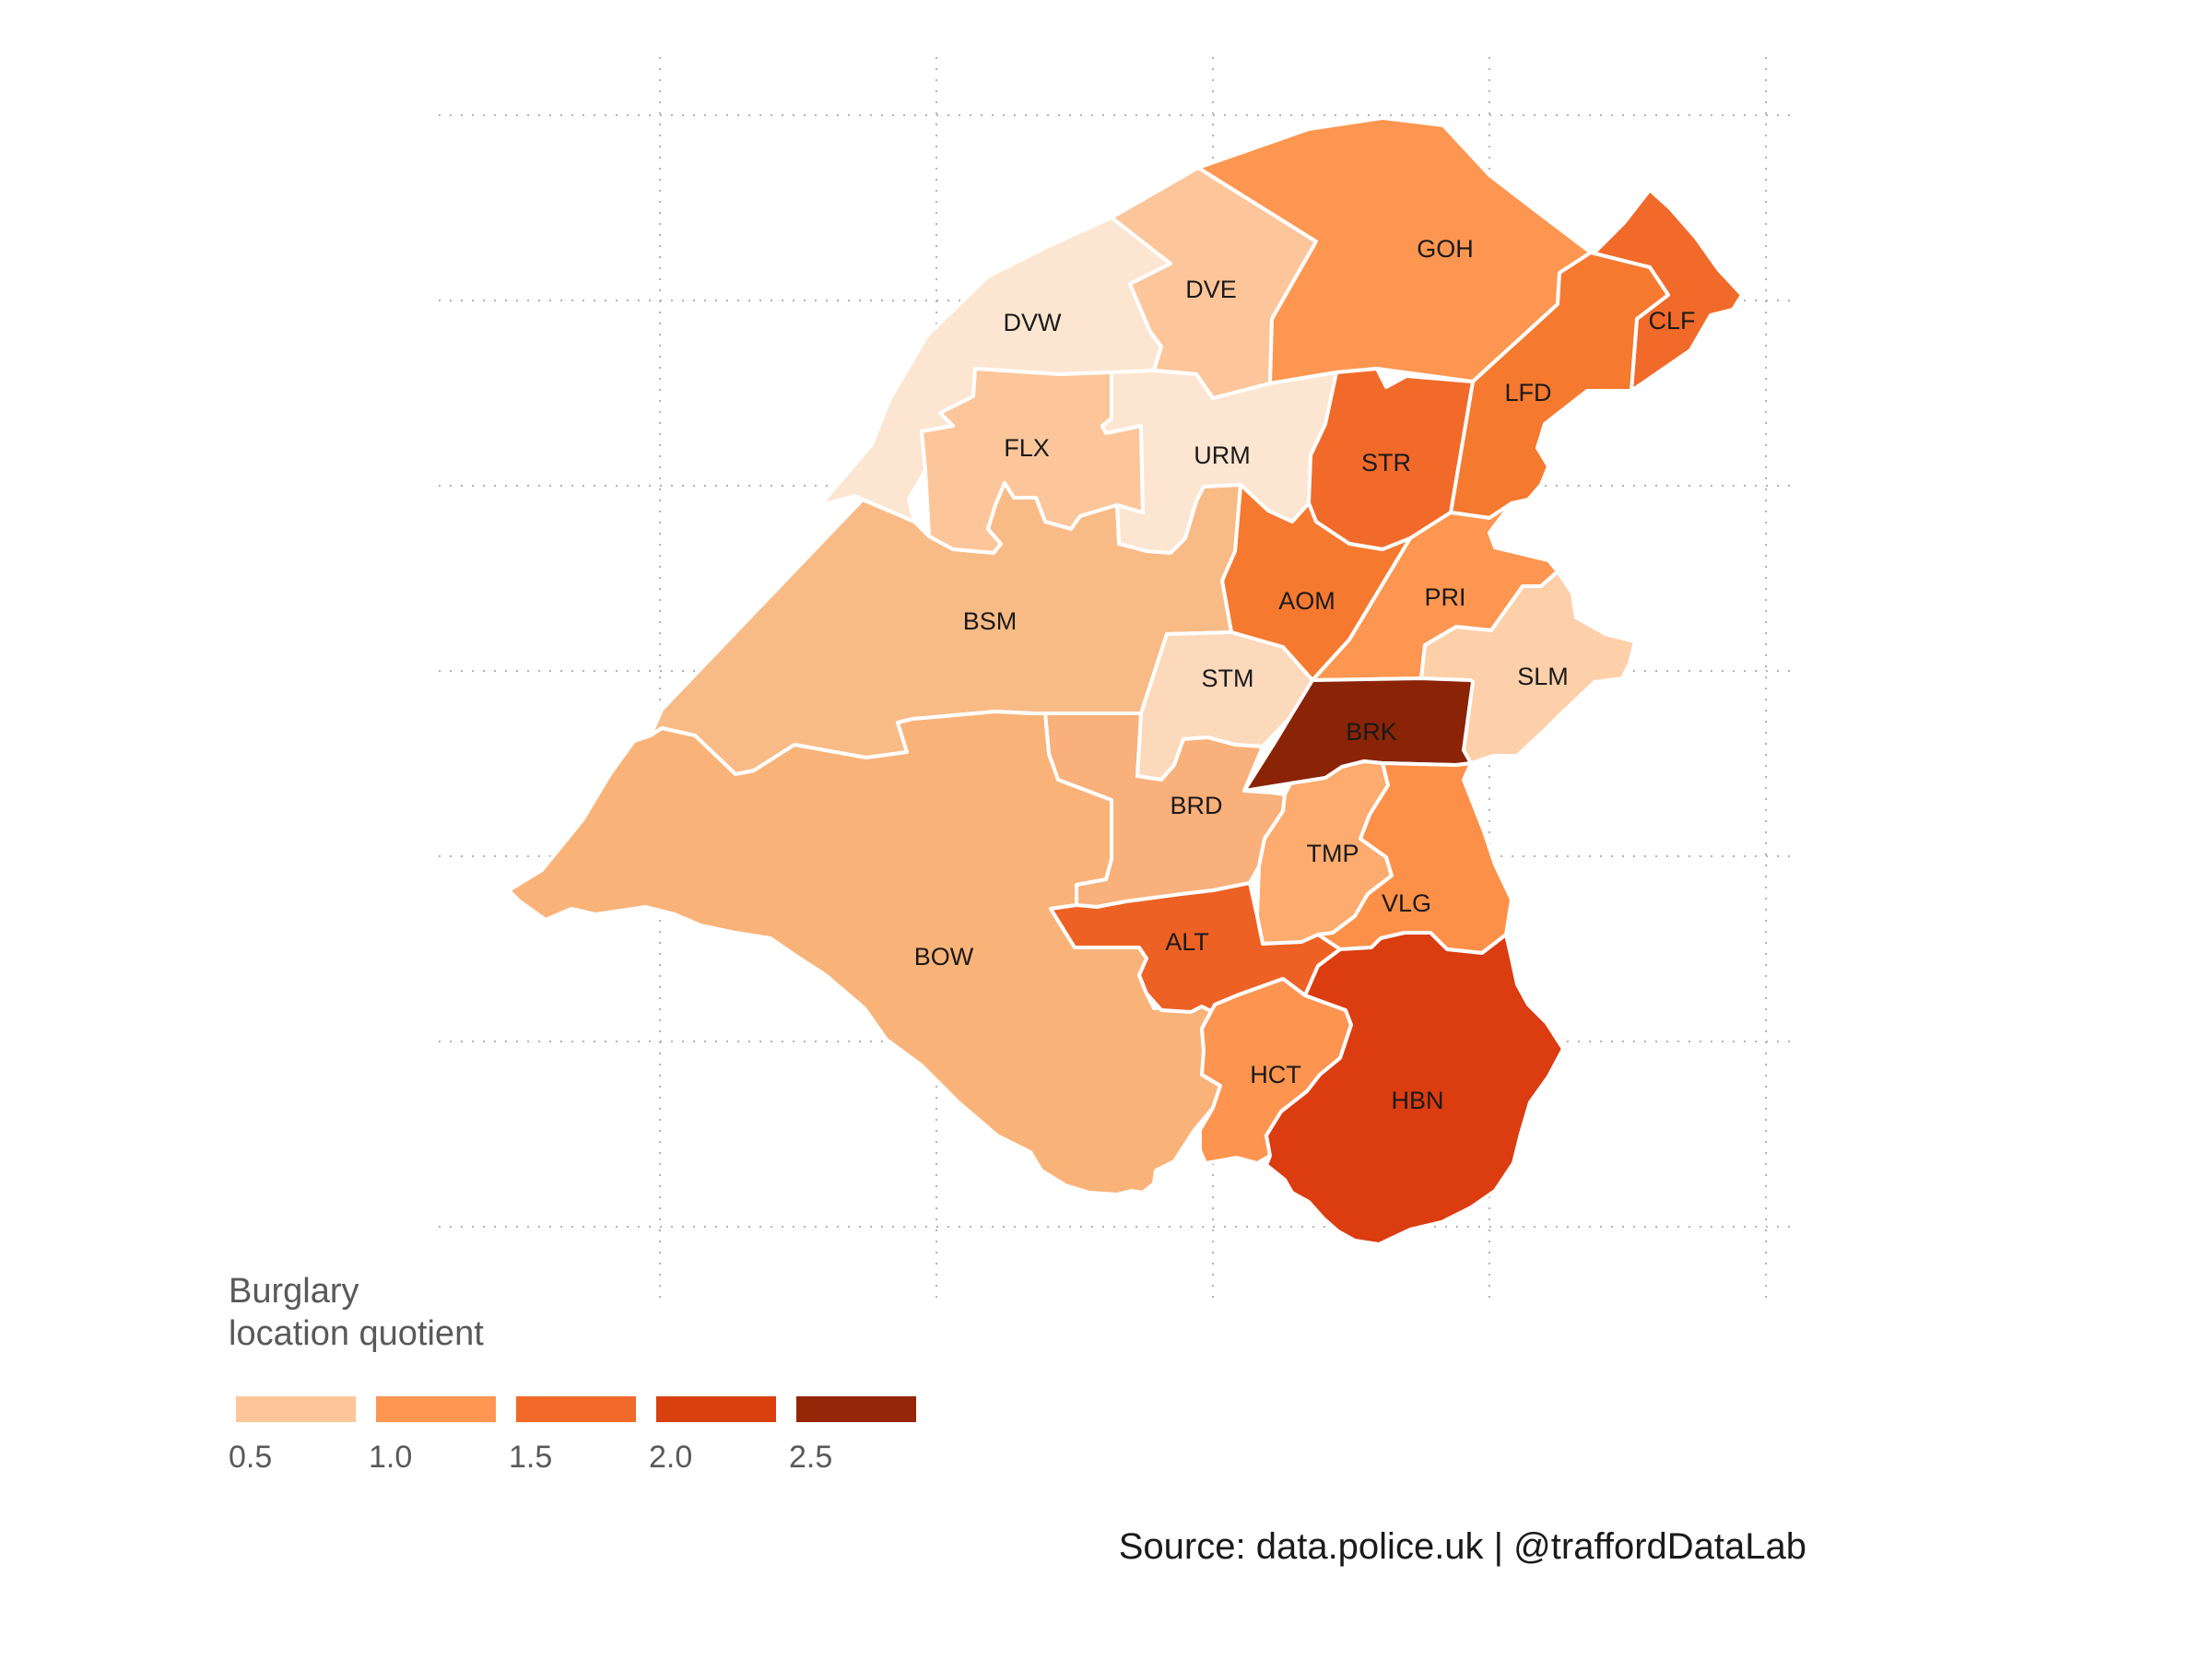 This screenshot has height=1659, width=2212. What do you see at coordinates (1371, 732) in the screenshot?
I see `ward-label: BRK` at bounding box center [1371, 732].